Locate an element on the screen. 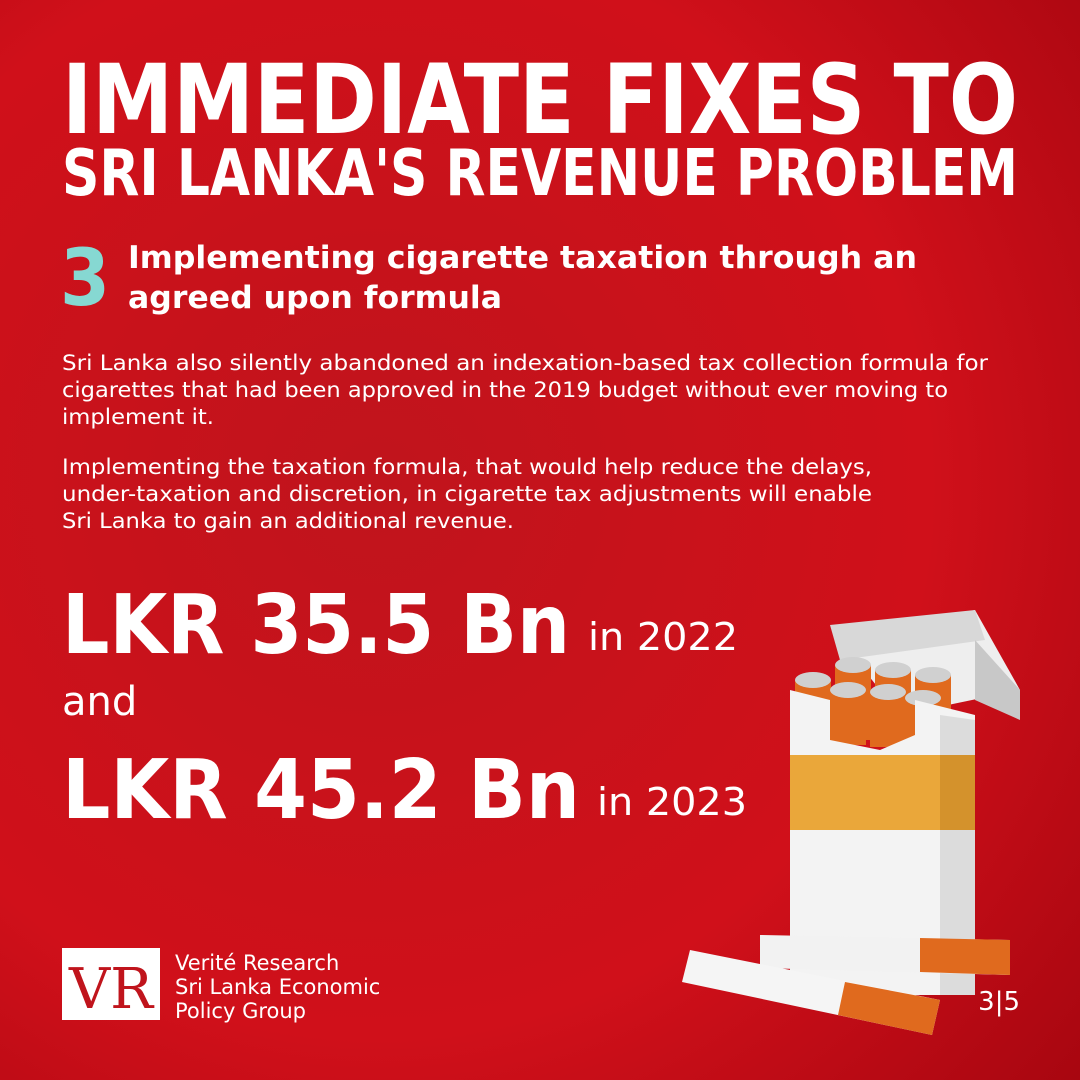  highlight-period: in 2023 is located at coordinates (672, 802).